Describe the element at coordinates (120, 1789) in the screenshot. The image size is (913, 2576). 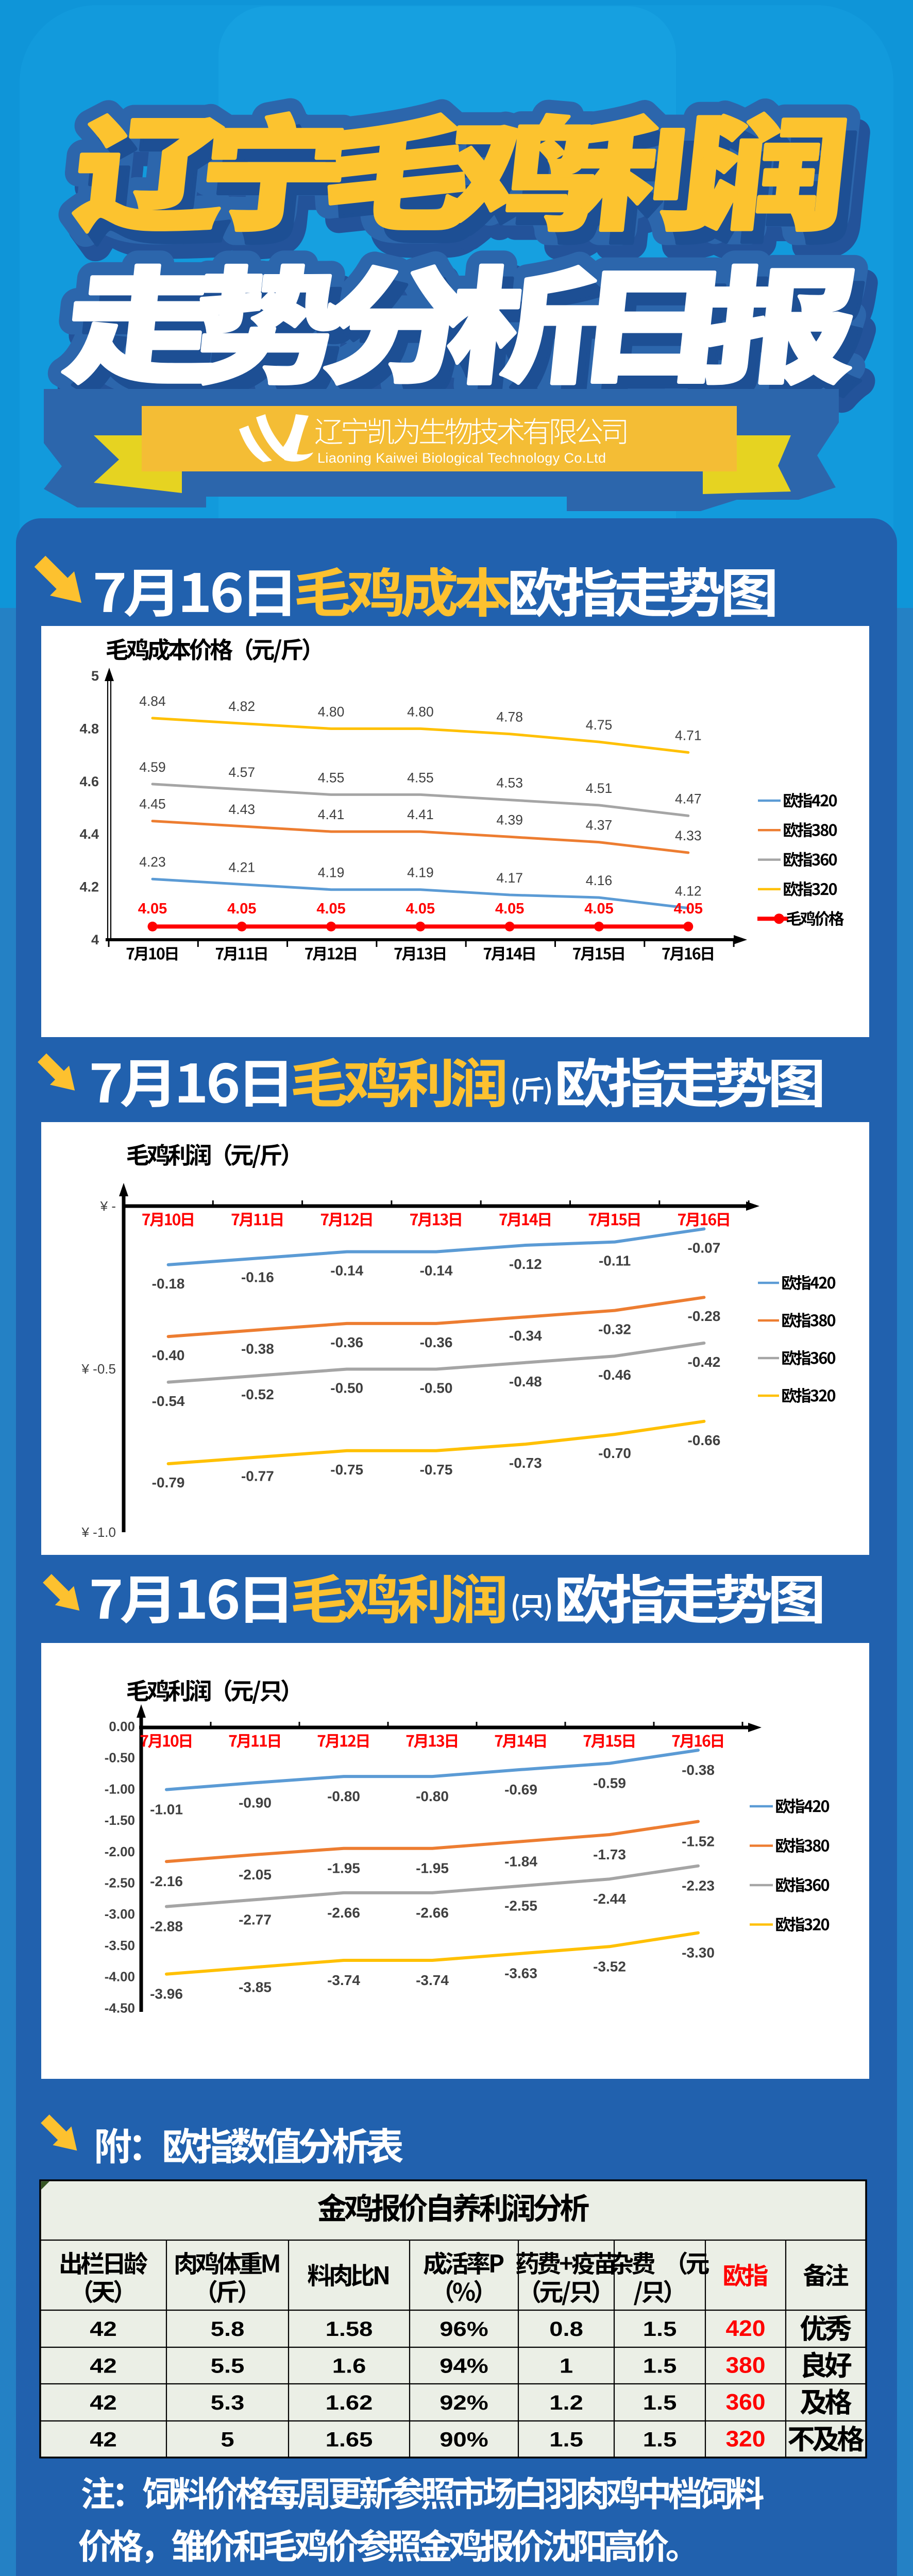
I see `svg-text: -1.00` at that location.